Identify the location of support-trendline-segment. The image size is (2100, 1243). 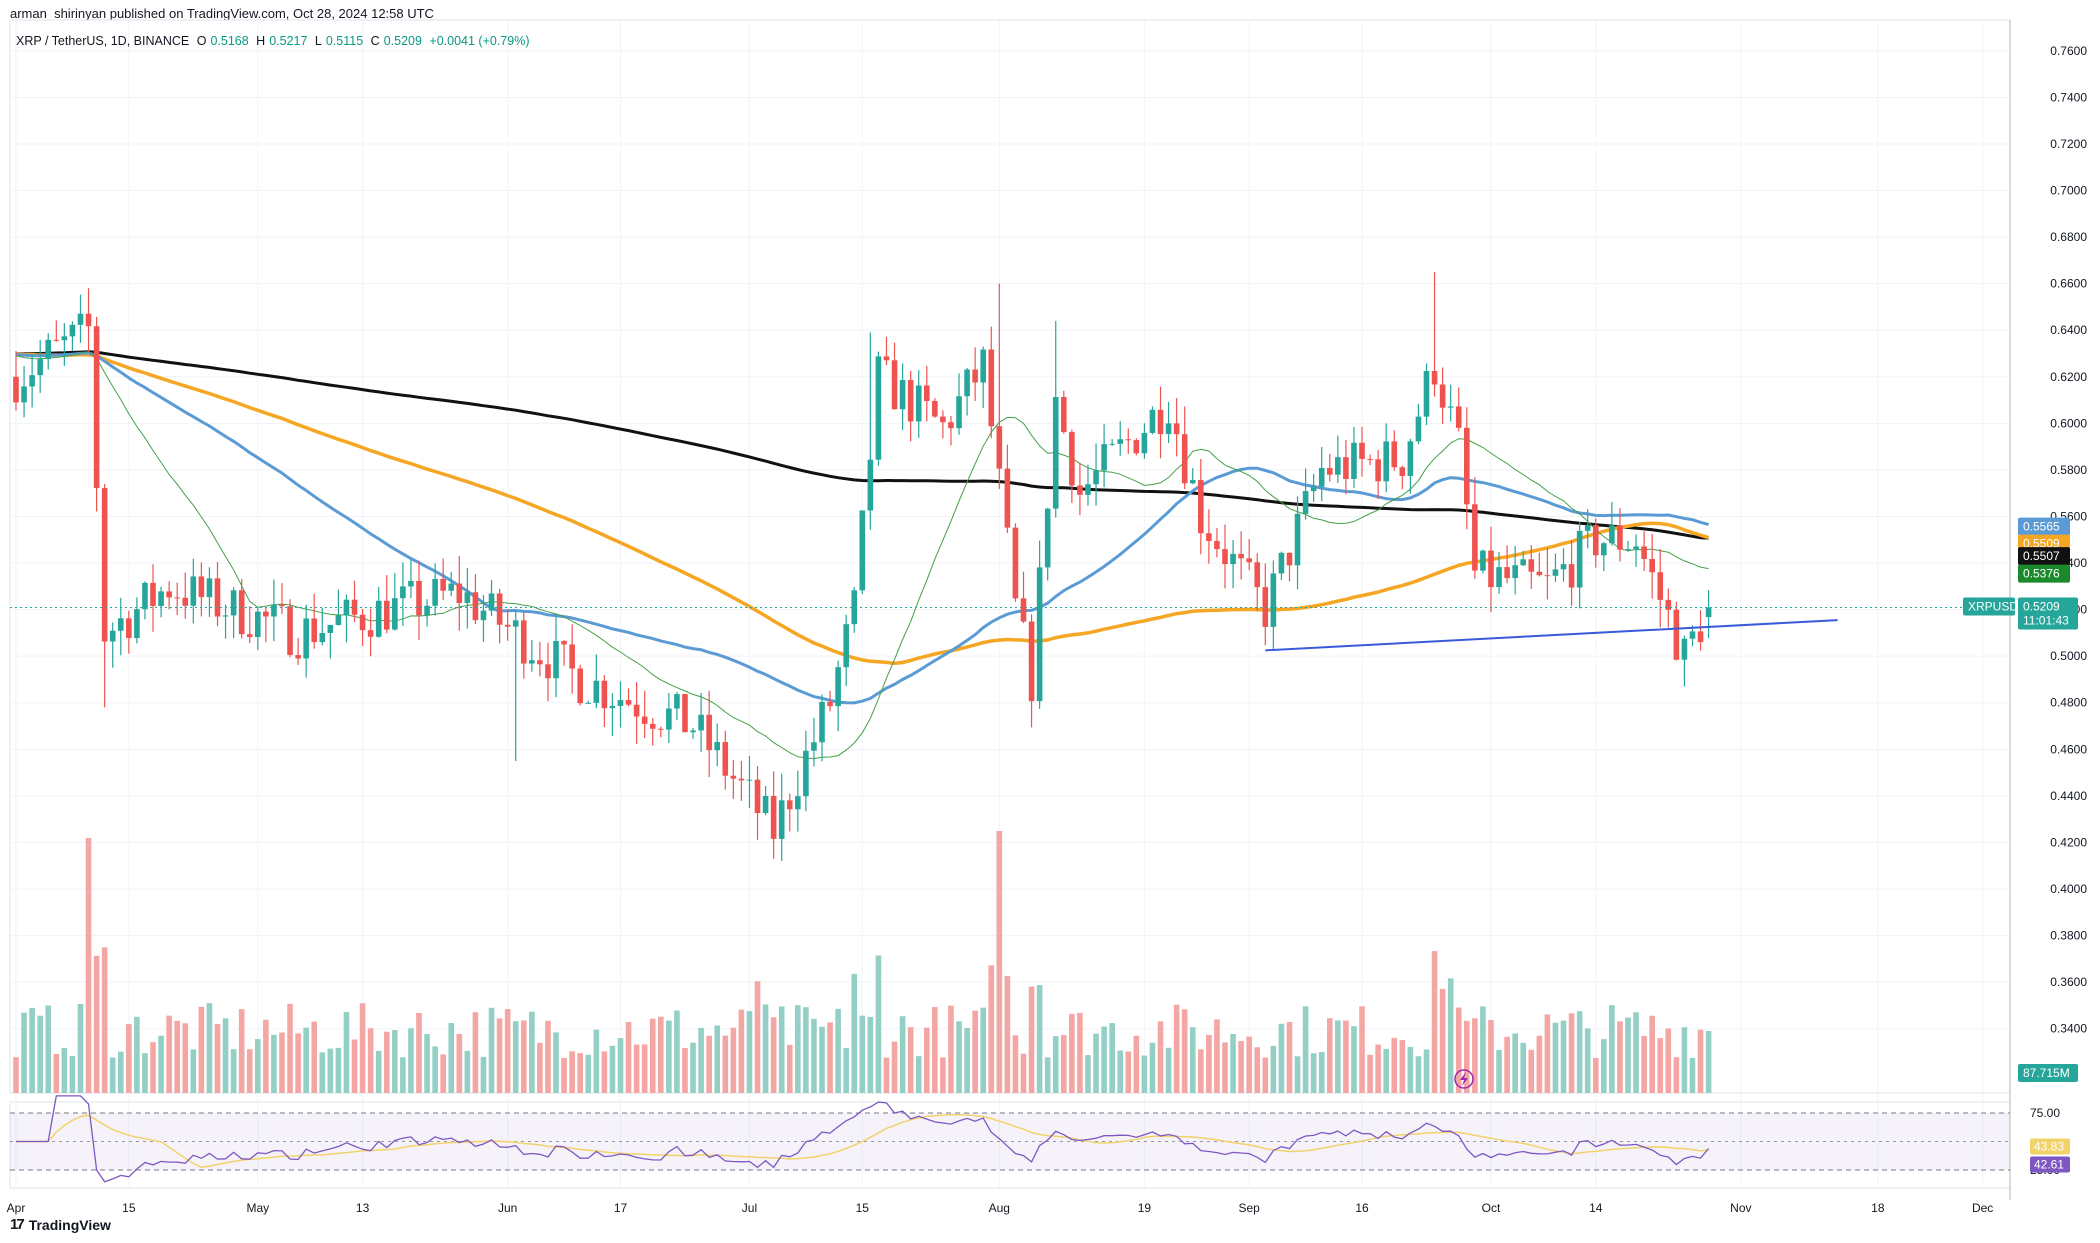
(1551, 635).